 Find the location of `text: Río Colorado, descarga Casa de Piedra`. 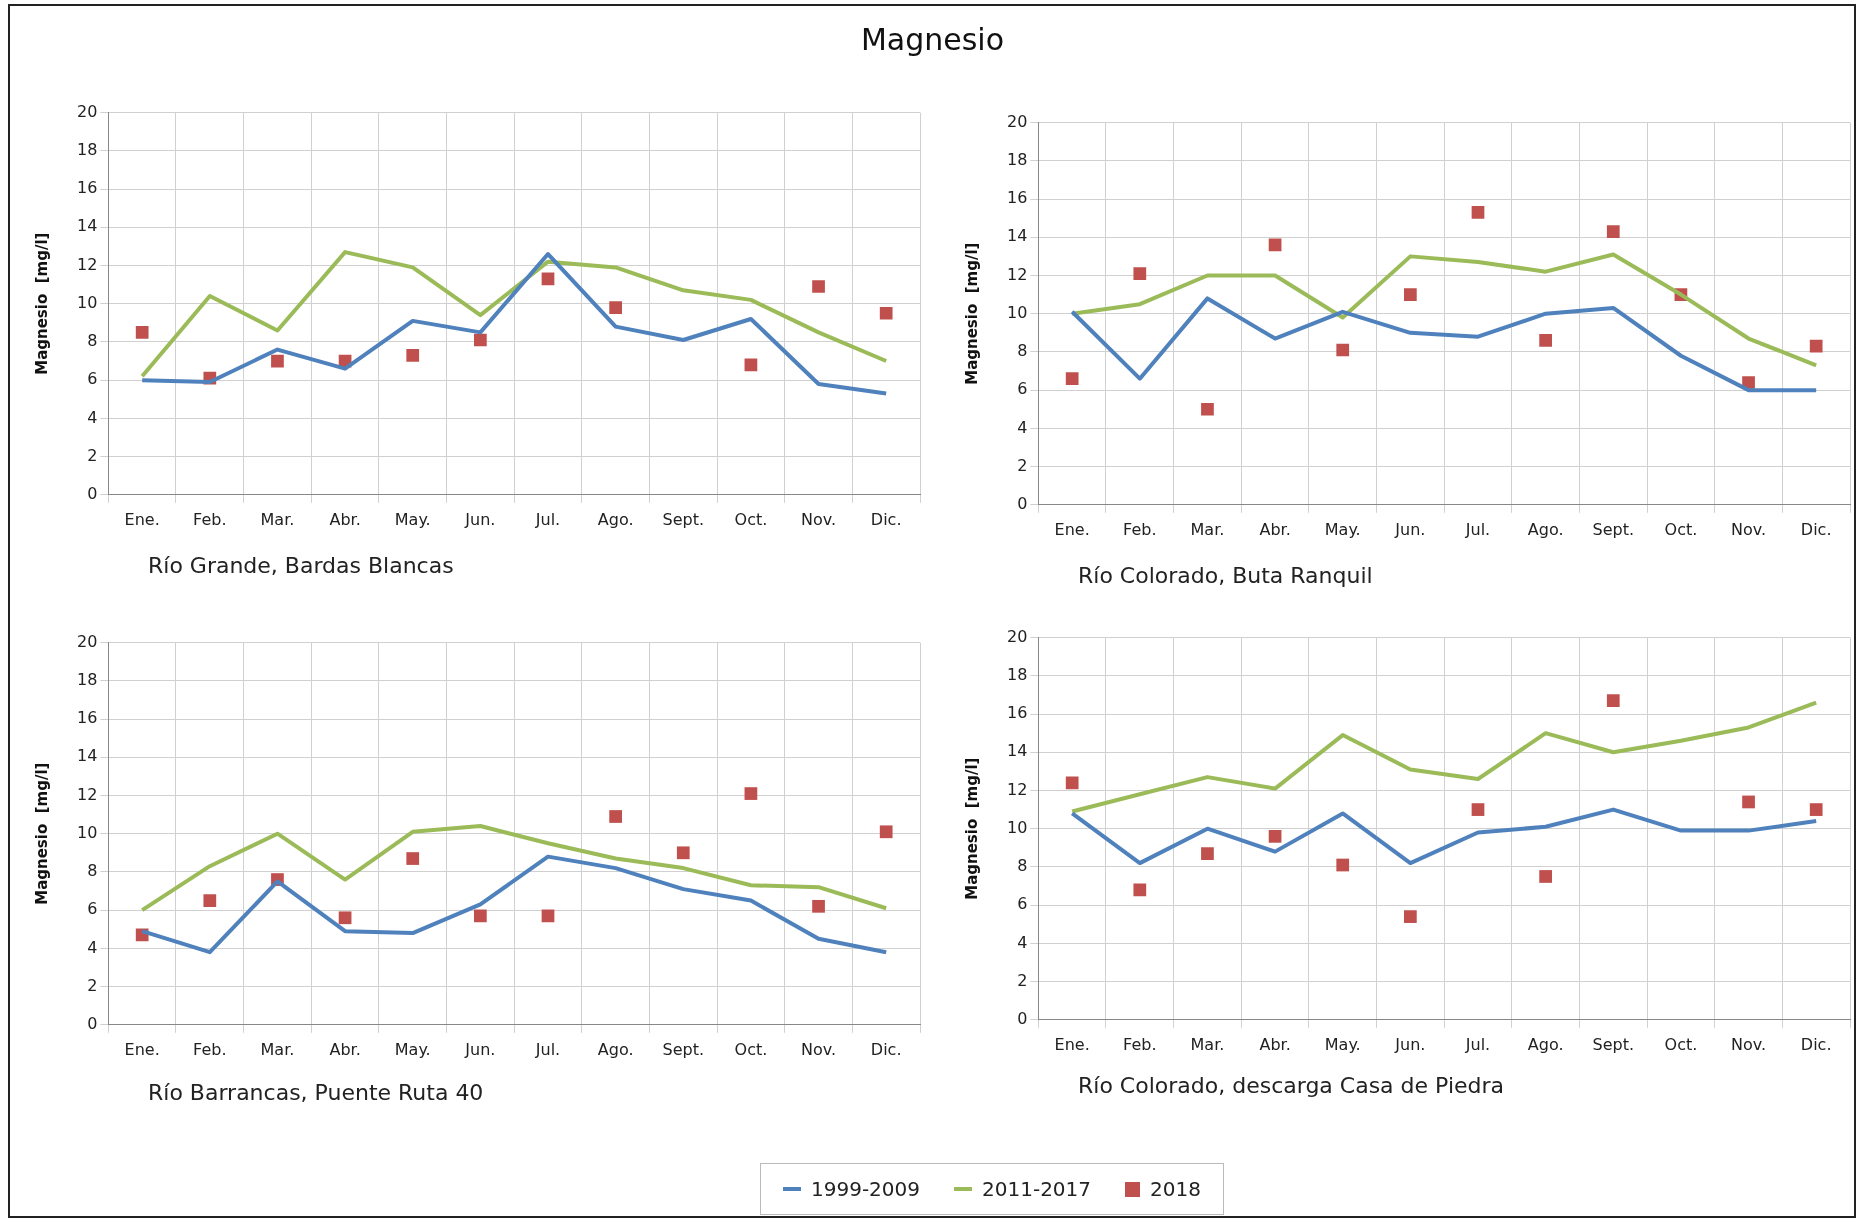

text: Río Colorado, descarga Casa de Piedra is located at coordinates (1291, 1085).